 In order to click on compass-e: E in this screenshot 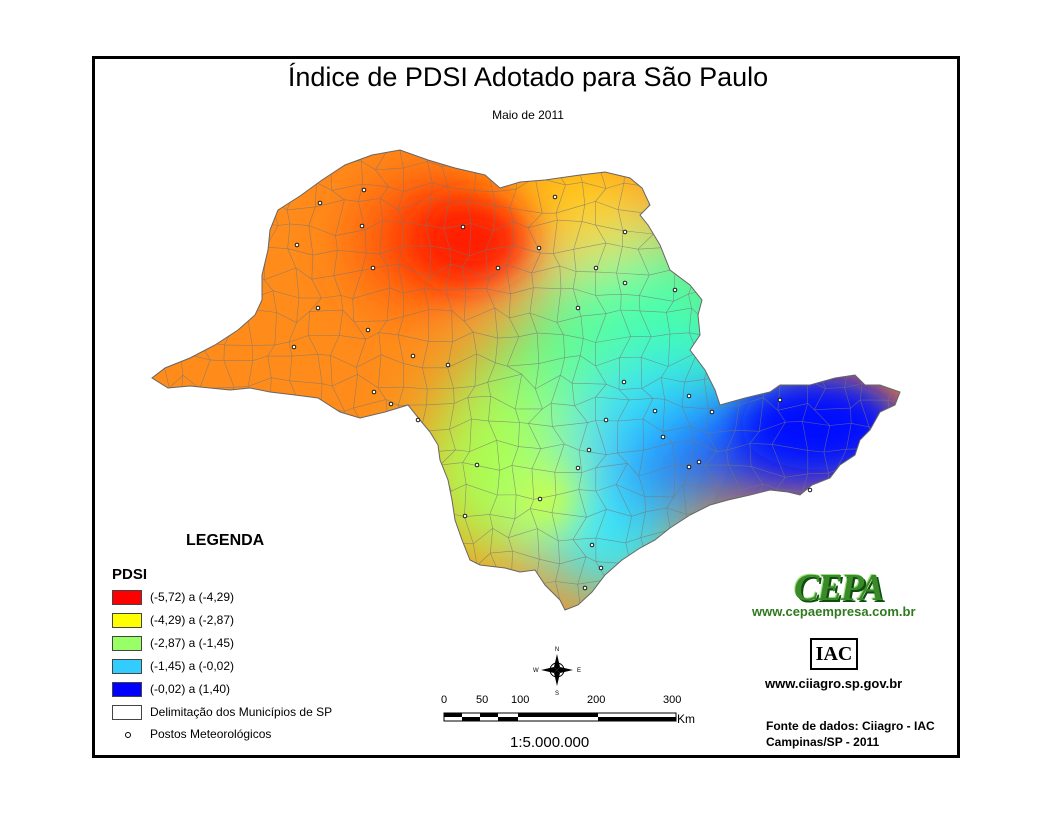, I will do `click(579, 671)`.